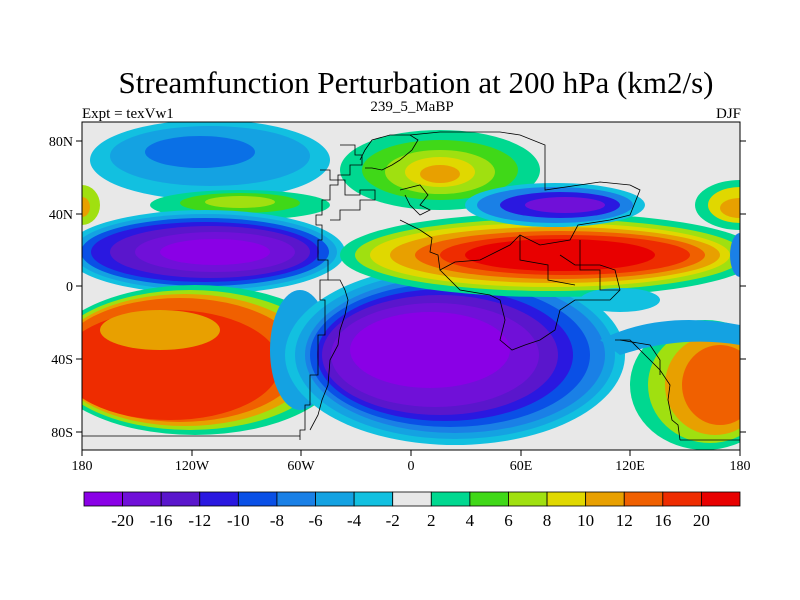 The width and height of the screenshot is (800, 600). I want to click on coast-africa, so click(530, 302).